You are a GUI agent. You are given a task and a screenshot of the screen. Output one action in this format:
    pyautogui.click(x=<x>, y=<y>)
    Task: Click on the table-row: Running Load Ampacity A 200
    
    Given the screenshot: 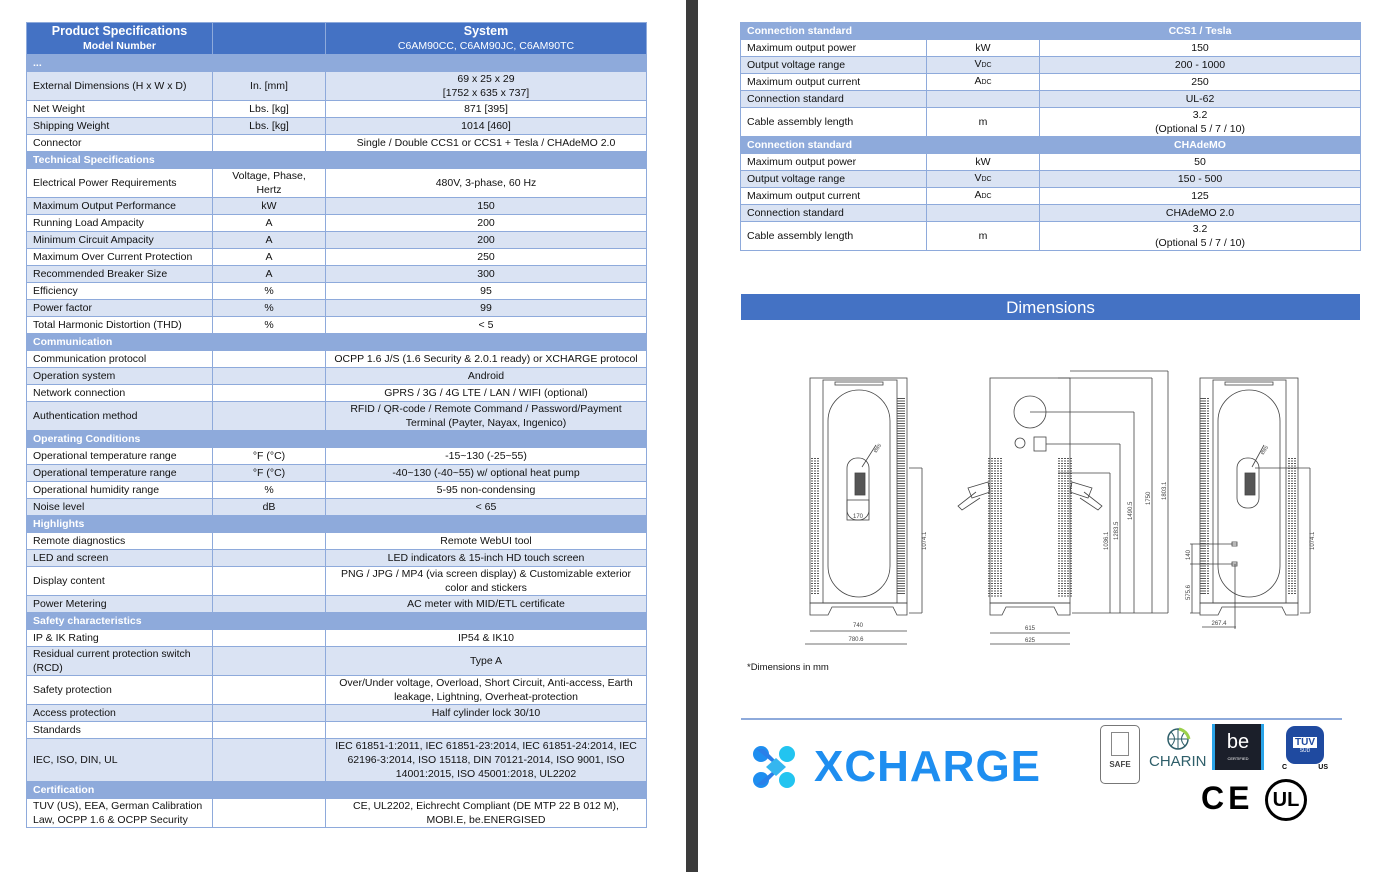 What is the action you would take?
    pyautogui.click(x=336, y=223)
    